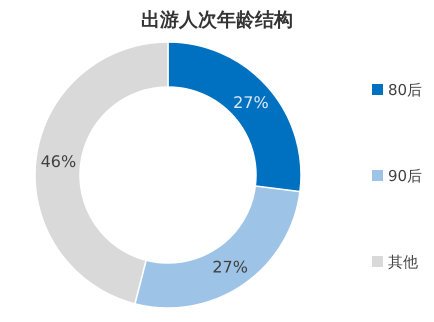 The height and width of the screenshot is (322, 434). I want to click on data-label: 46%, so click(58, 162).